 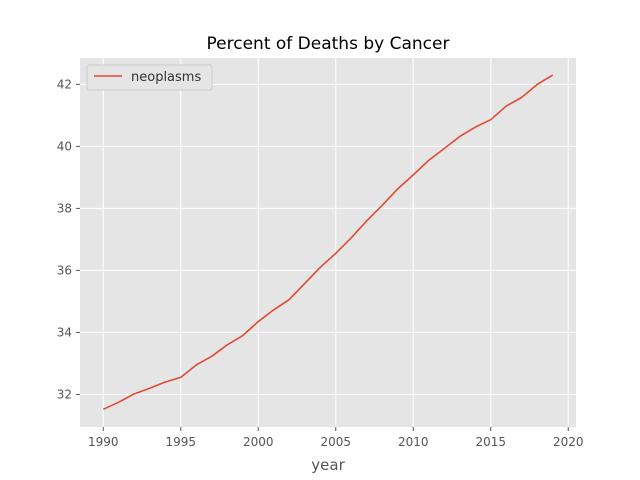 What do you see at coordinates (258, 442) in the screenshot?
I see `x-tick-label: 2000` at bounding box center [258, 442].